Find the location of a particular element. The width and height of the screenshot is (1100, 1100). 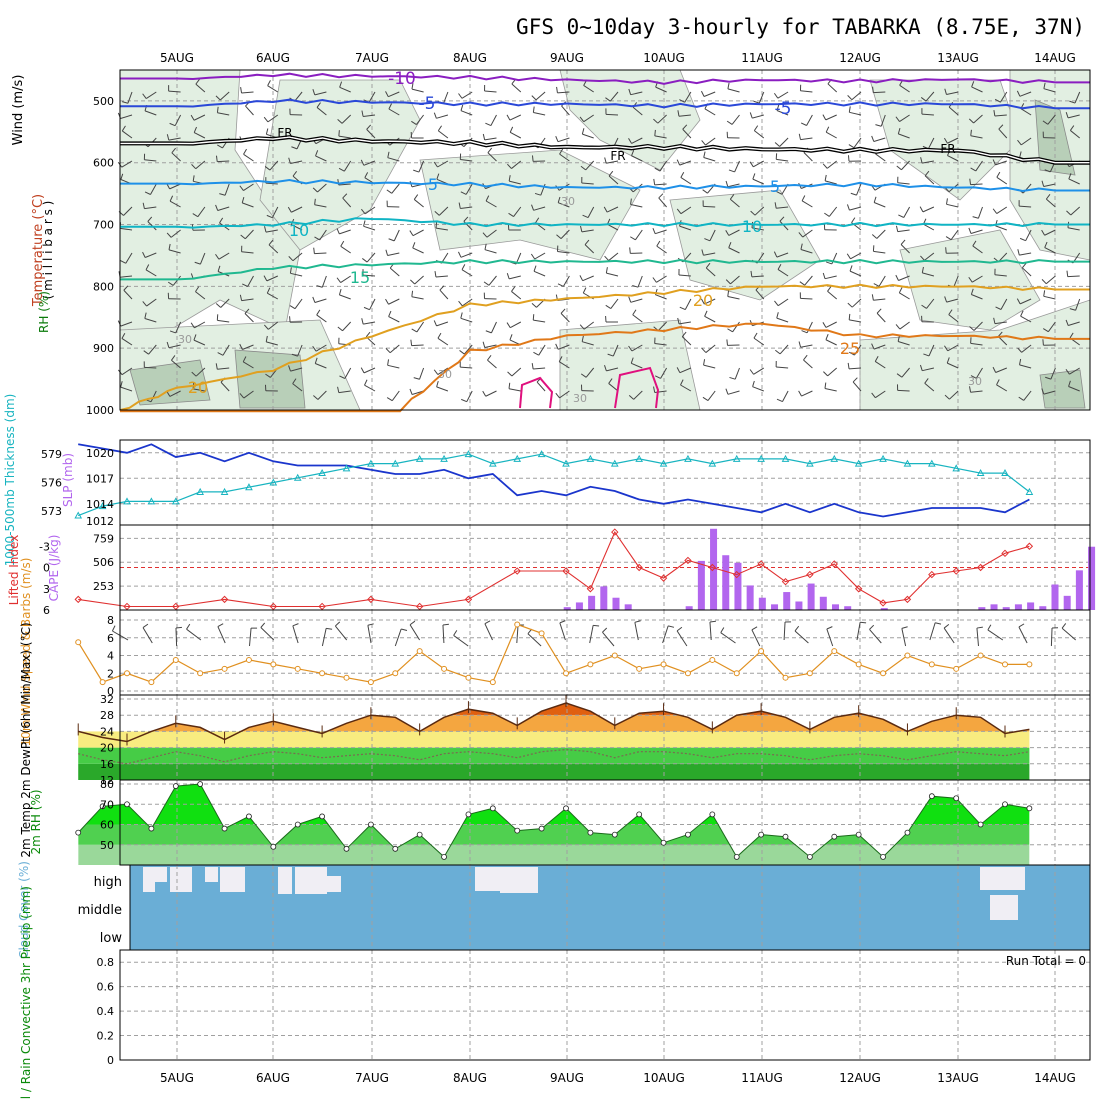

wind-speed-point is located at coordinates (346, 677).